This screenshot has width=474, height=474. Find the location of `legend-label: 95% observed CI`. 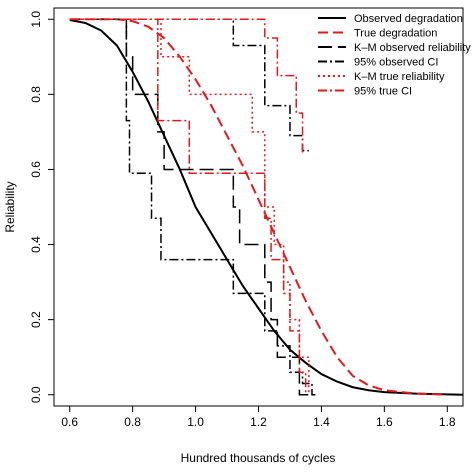

legend-label: 95% observed CI is located at coordinates (396, 63).